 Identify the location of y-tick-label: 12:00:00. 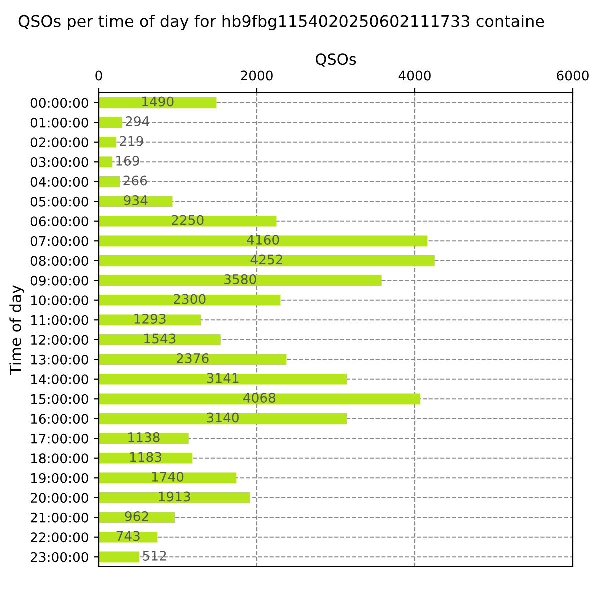
(59, 340).